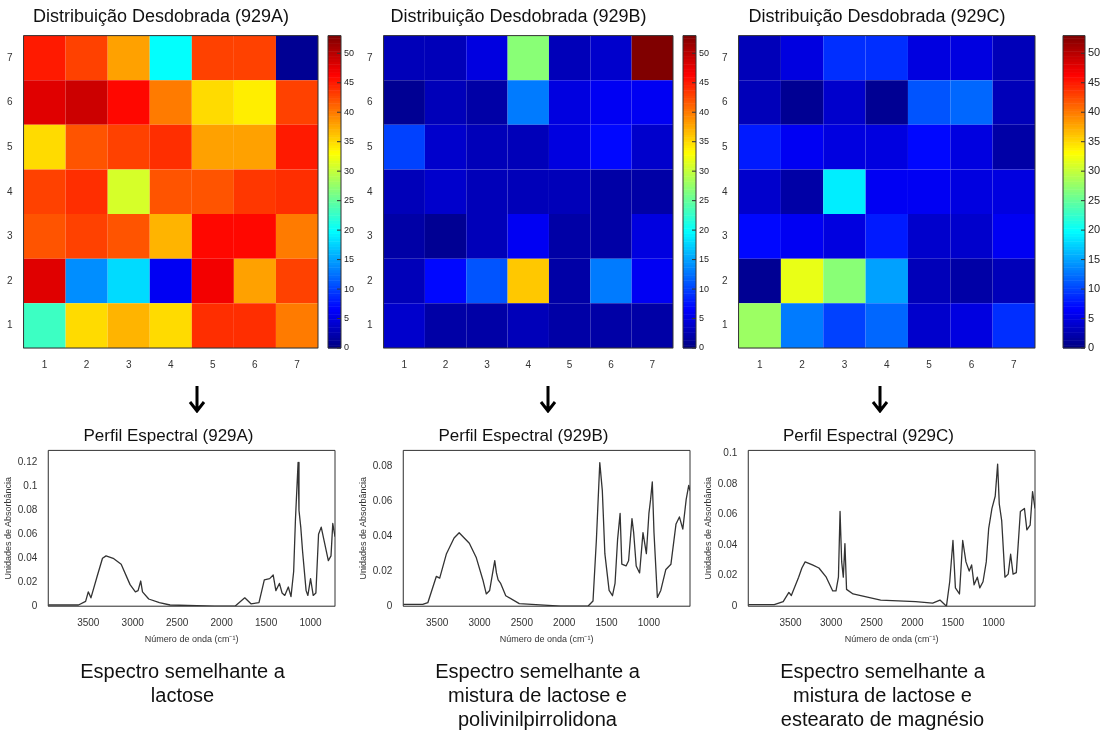 Image resolution: width=1110 pixels, height=735 pixels. I want to click on chart-title: Perfil Espectral (929A), so click(168, 435).